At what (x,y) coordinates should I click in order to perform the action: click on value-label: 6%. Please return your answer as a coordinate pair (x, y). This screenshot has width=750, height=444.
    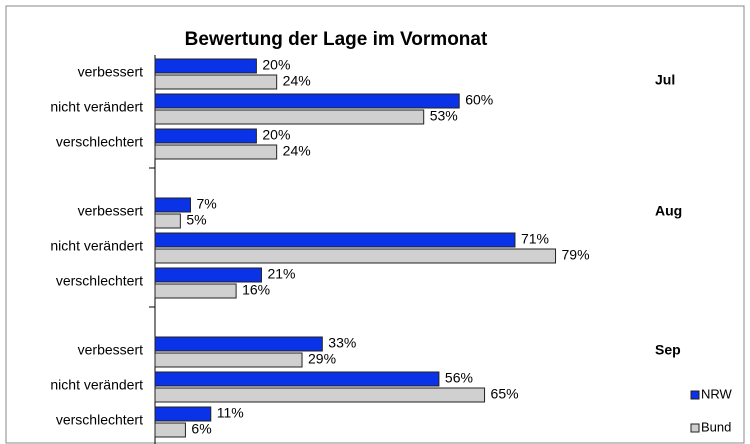
    Looking at the image, I should click on (201, 429).